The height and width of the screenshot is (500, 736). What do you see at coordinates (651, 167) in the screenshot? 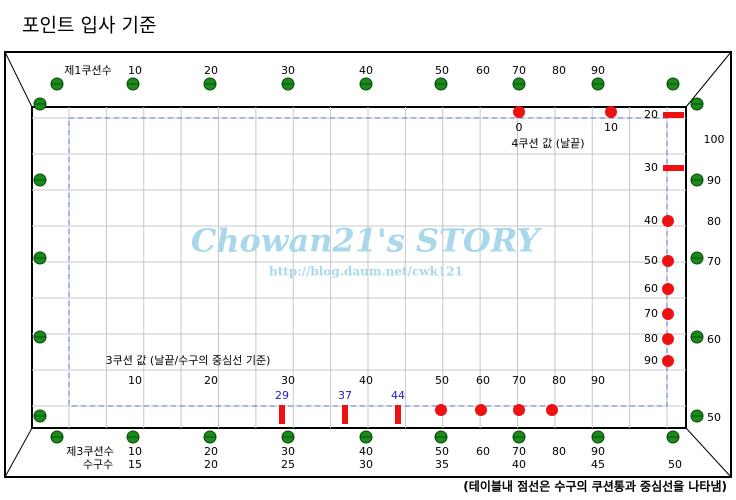
I see `right-inner-value: 30` at bounding box center [651, 167].